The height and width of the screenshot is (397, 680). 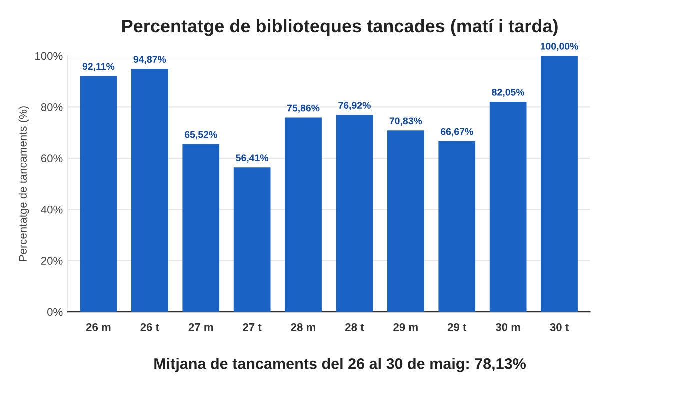 What do you see at coordinates (24, 184) in the screenshot?
I see `y-axis-title: Percentatge de tancaments (%)` at bounding box center [24, 184].